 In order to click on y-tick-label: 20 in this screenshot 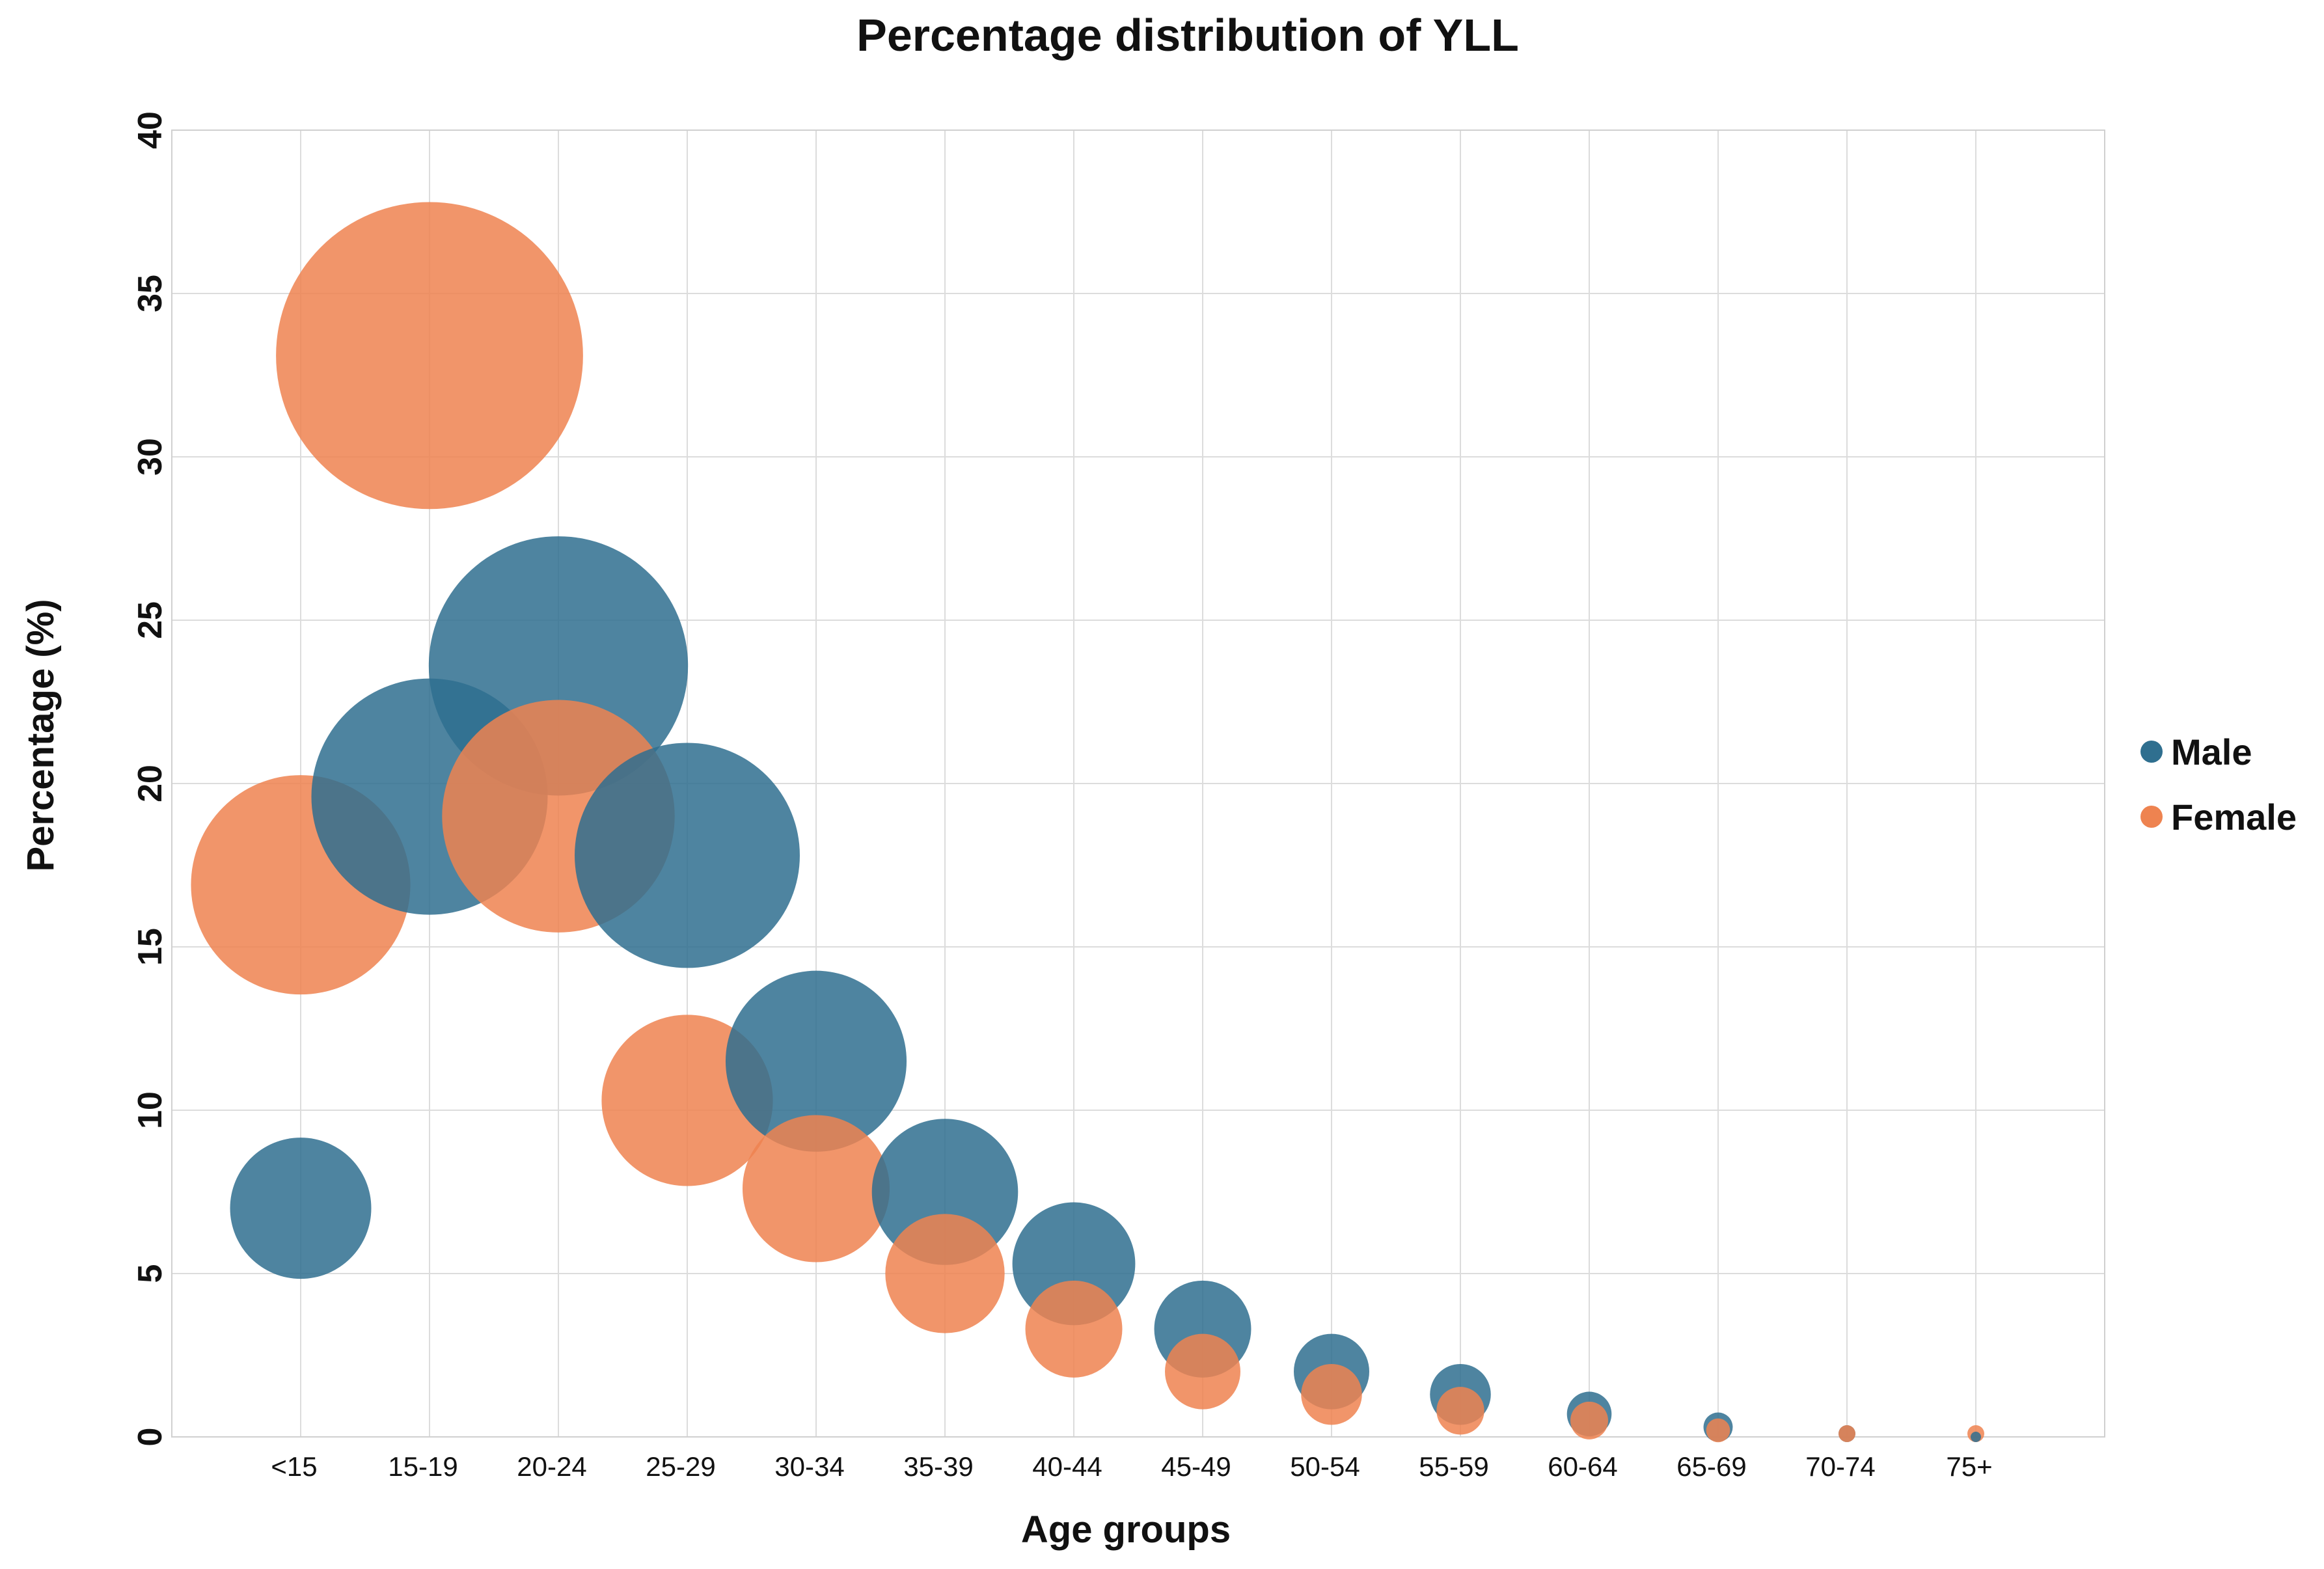, I will do `click(150, 783)`.